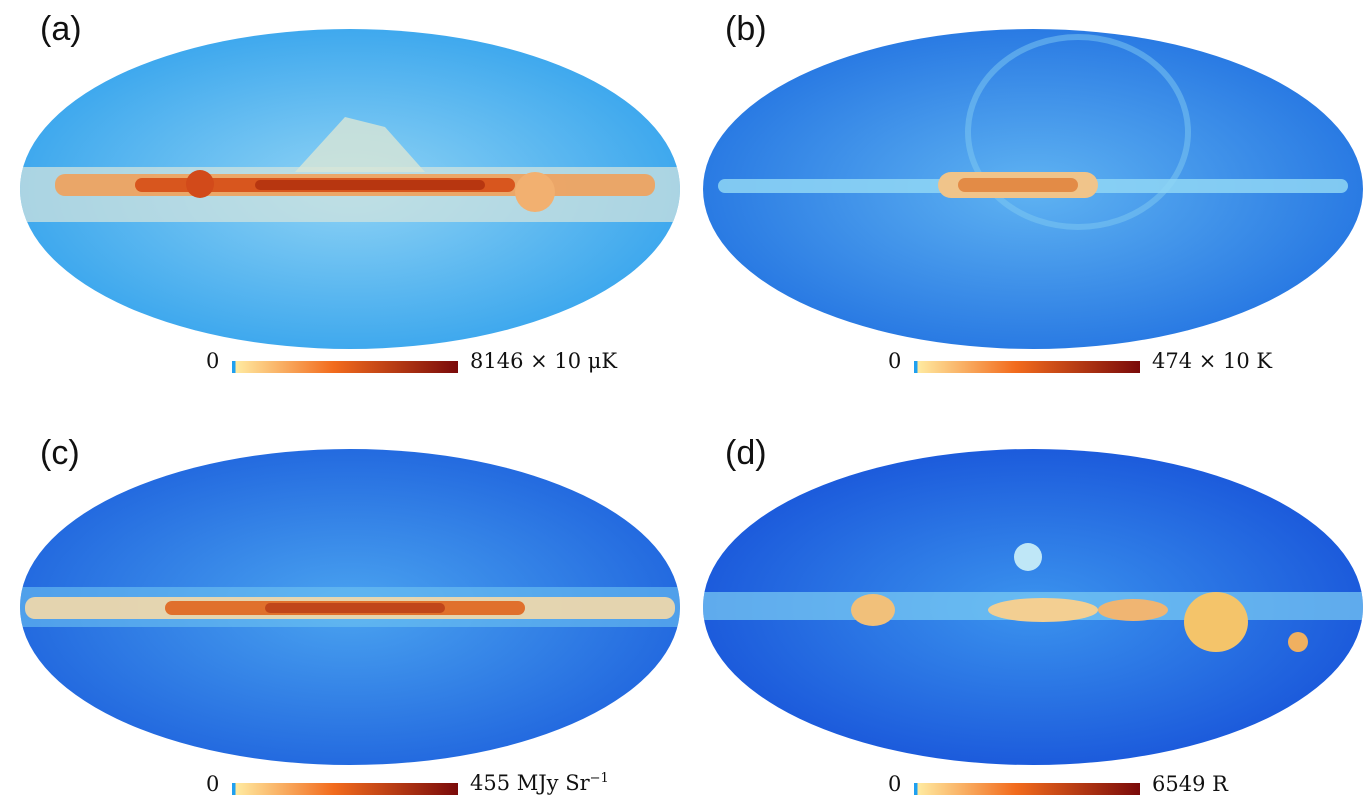  What do you see at coordinates (1027, 789) in the screenshot?
I see `colorbar-d` at bounding box center [1027, 789].